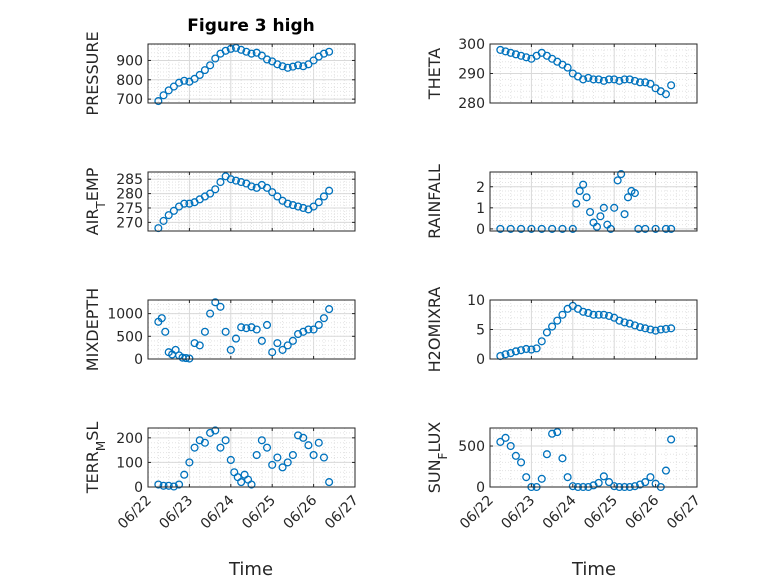 This screenshot has height=583, width=778. What do you see at coordinates (138, 488) in the screenshot?
I see `y-tick-label: 0` at bounding box center [138, 488].